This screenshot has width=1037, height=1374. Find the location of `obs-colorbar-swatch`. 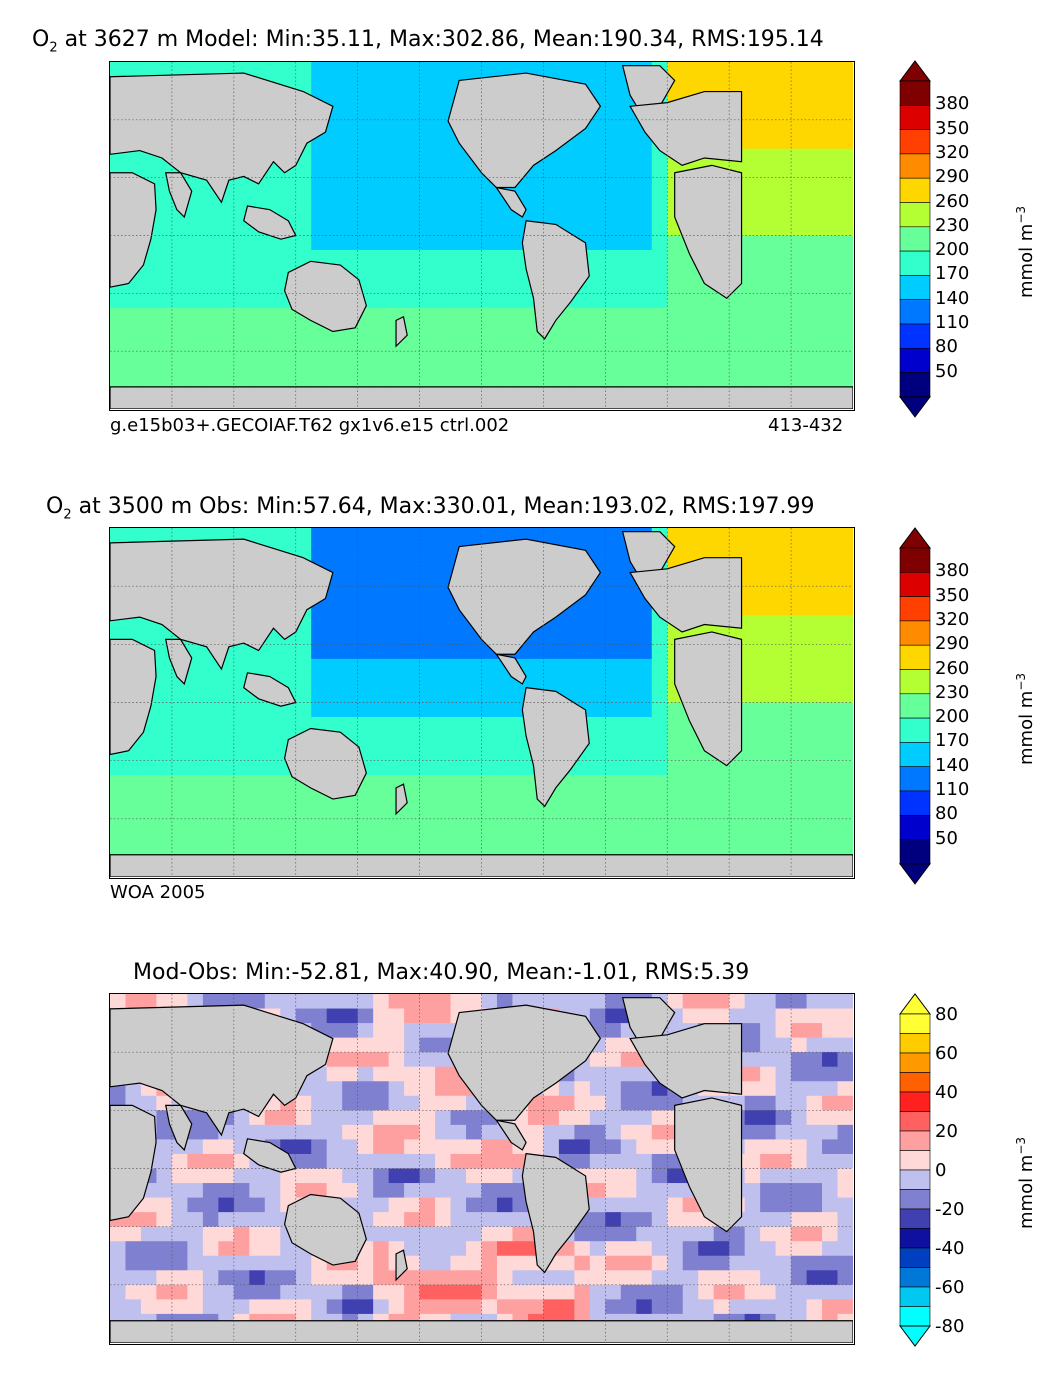

obs-colorbar-swatch is located at coordinates (915, 827).